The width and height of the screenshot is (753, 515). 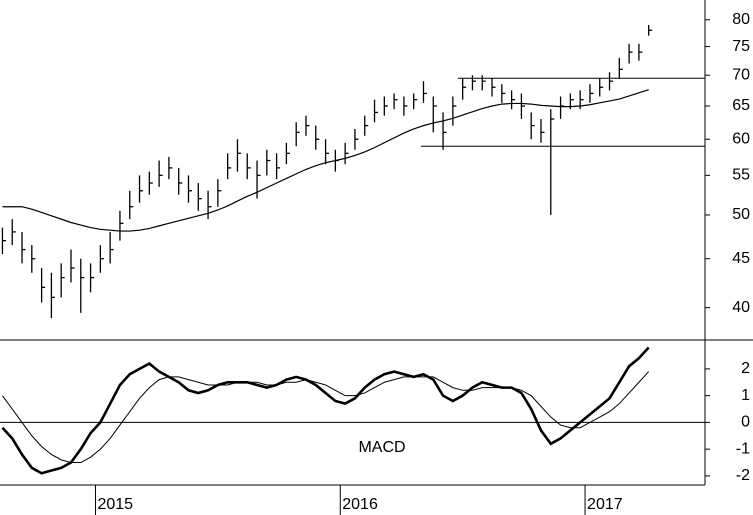 I want to click on y-tick-label: -2, so click(x=743, y=475).